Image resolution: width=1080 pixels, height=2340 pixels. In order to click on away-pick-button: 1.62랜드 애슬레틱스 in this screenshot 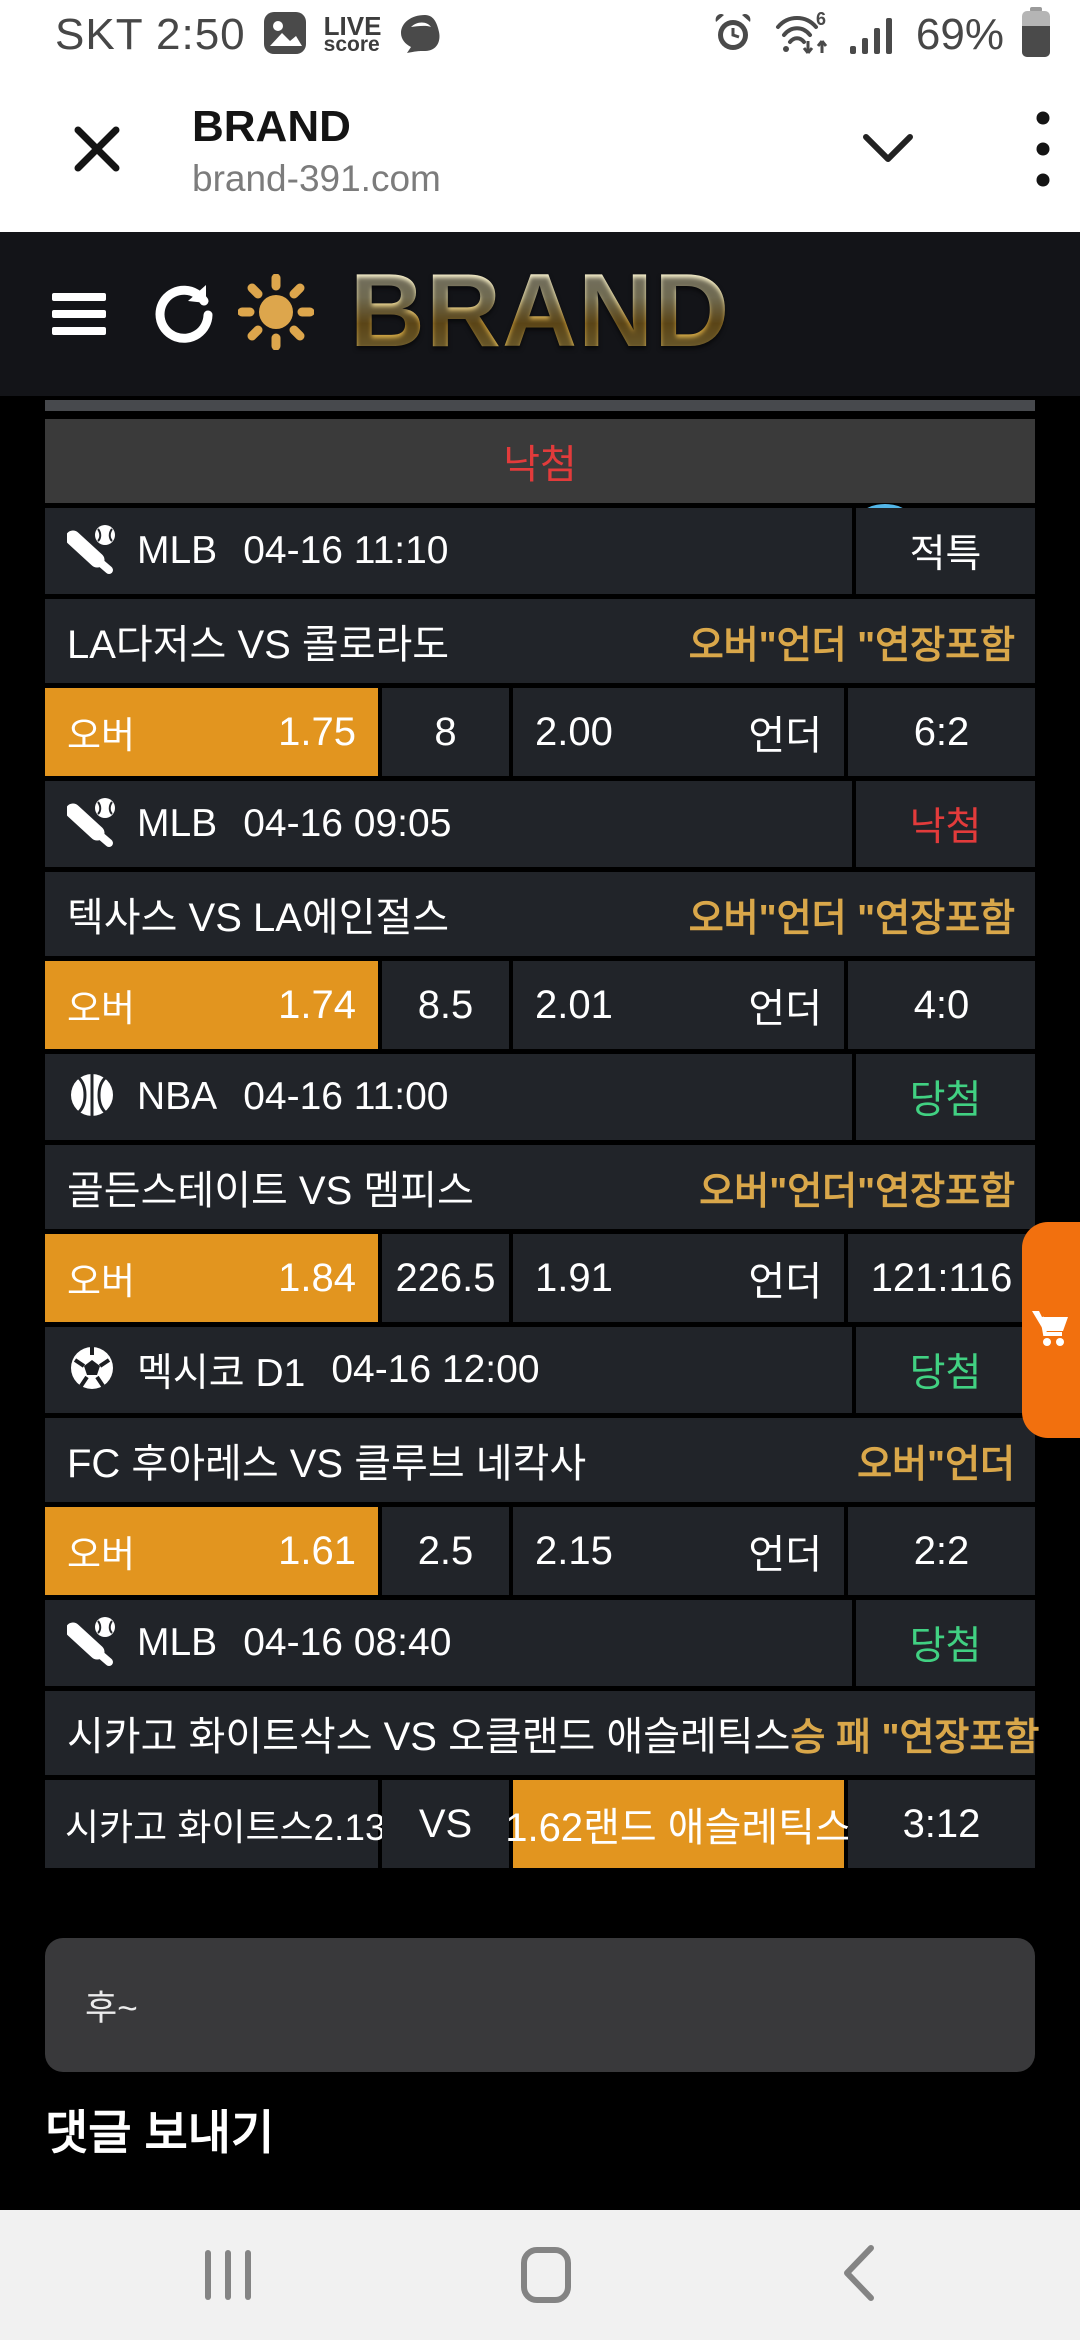, I will do `click(678, 1824)`.